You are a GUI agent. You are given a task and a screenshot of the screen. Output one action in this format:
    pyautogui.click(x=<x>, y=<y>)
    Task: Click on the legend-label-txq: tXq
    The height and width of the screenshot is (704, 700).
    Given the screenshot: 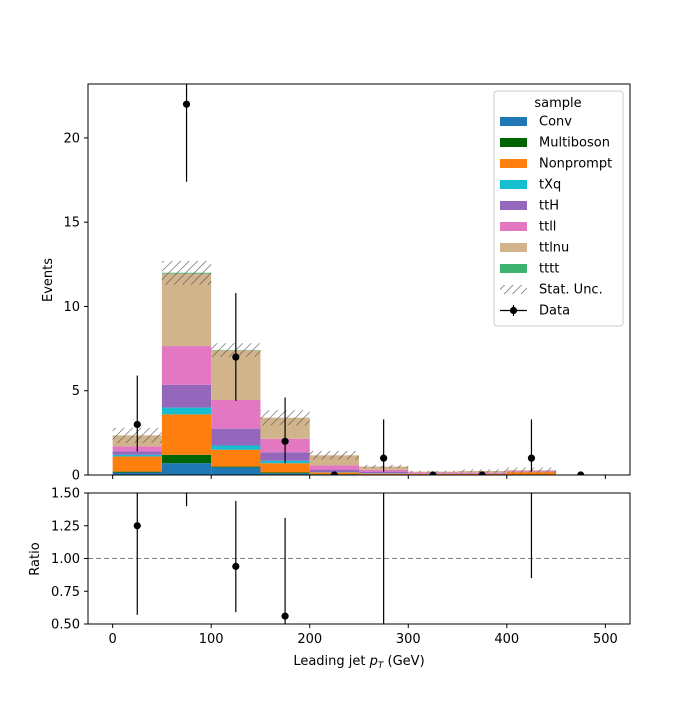 What is the action you would take?
    pyautogui.click(x=550, y=185)
    